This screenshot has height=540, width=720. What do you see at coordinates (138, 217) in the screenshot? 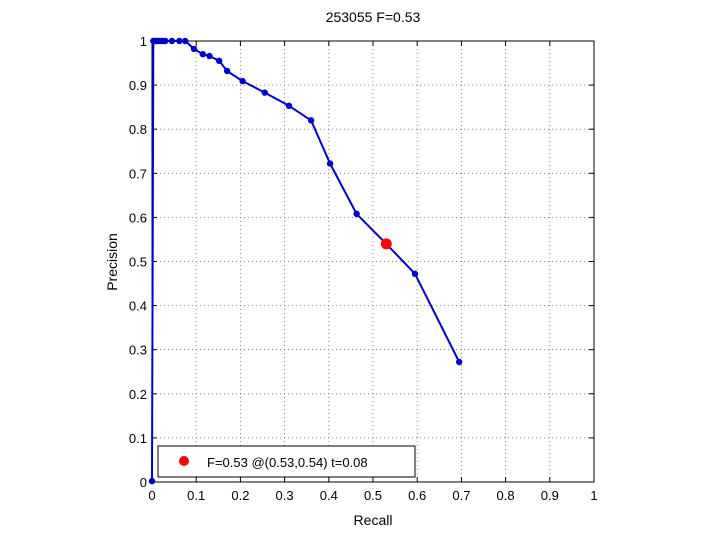
I see `y-tick-label: 0.6` at bounding box center [138, 217].